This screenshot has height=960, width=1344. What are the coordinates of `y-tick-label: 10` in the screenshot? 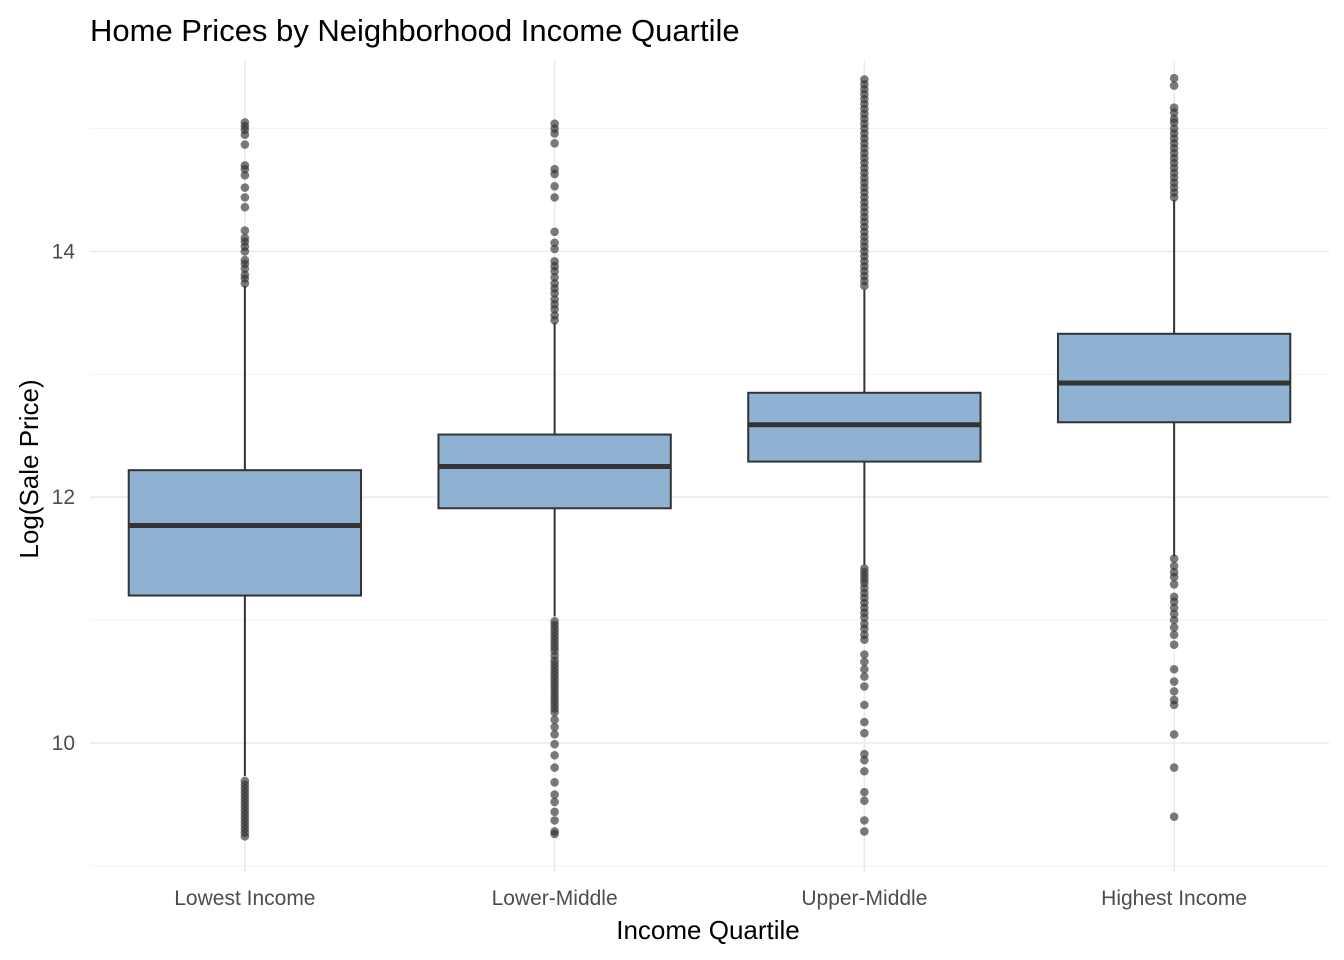 It's located at (63, 743).